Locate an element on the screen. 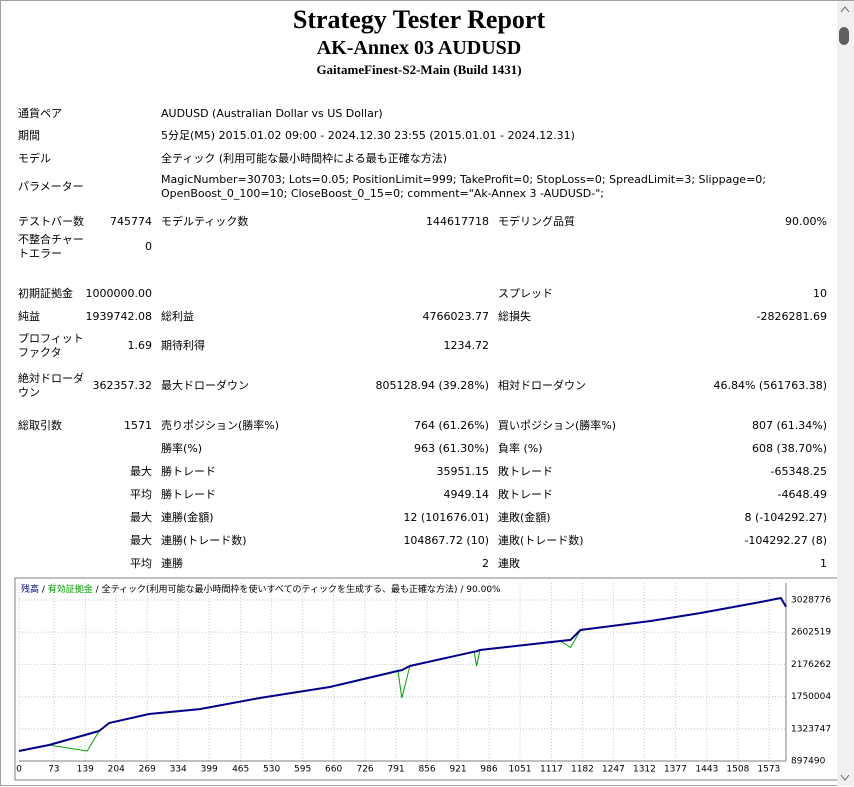 The height and width of the screenshot is (787, 854). table-label: 絶対ドローダウン is located at coordinates (51, 385).